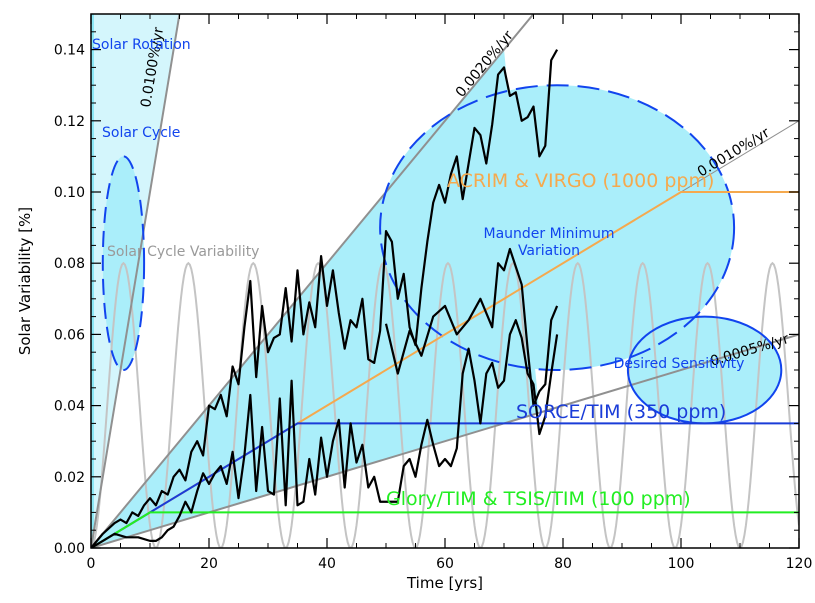 This screenshot has height=603, width=815. I want to click on y-tick-label: 0.04, so click(69, 407).